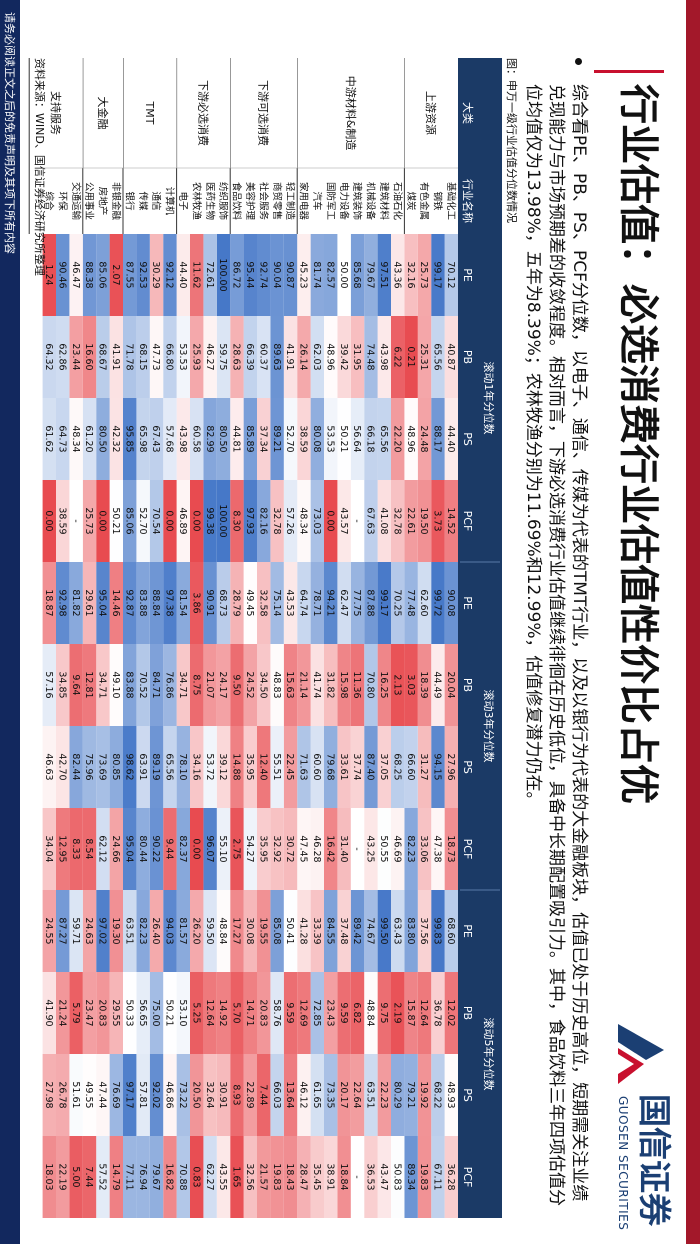  Describe the element at coordinates (303, 1012) in the screenshot. I see `percentile-value: 12.69` at that location.